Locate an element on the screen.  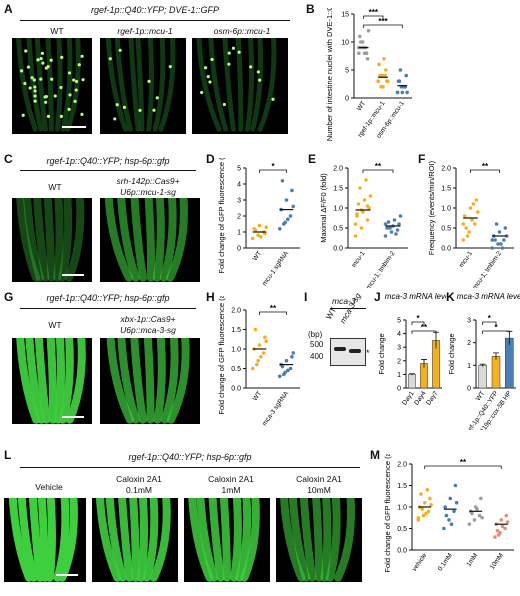
panel-label-a: A is located at coordinates (8, 9).